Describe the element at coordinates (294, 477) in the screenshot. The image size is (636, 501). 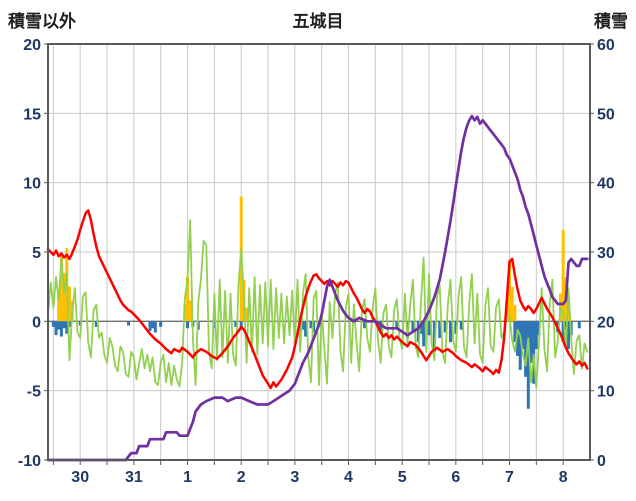
I see `svg-text: 3` at that location.